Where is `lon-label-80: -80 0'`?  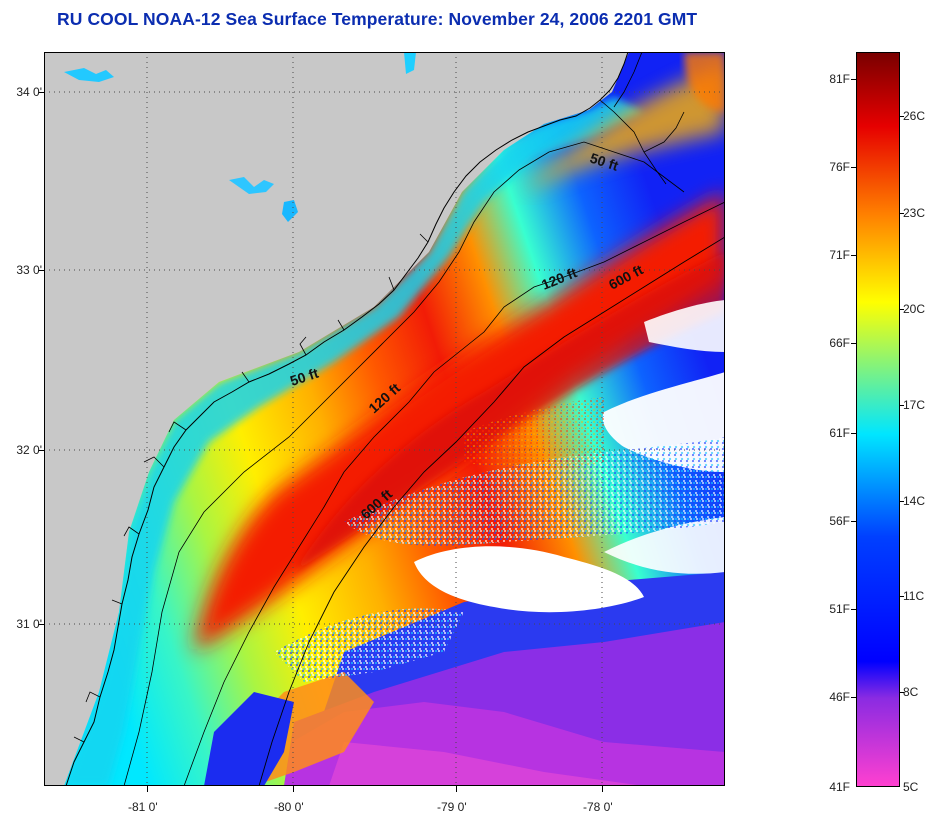
lon-label-80: -80 0' is located at coordinates (289, 807).